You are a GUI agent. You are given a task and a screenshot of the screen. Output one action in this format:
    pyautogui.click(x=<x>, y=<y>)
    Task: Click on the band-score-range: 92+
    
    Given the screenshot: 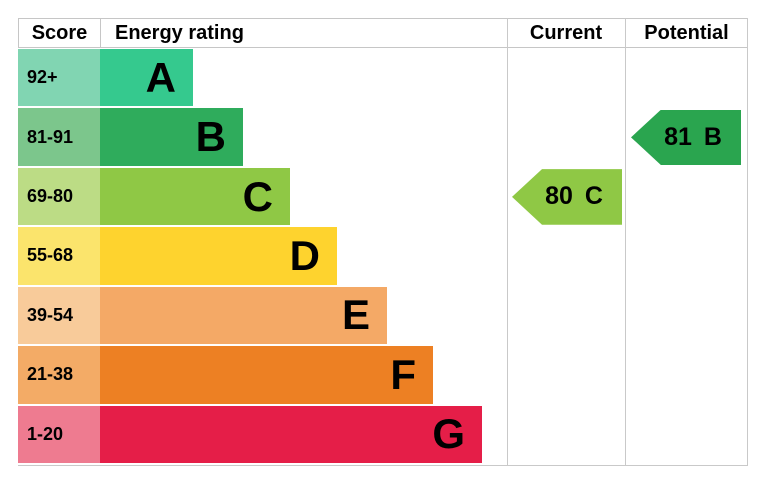 What is the action you would take?
    pyautogui.click(x=59, y=78)
    